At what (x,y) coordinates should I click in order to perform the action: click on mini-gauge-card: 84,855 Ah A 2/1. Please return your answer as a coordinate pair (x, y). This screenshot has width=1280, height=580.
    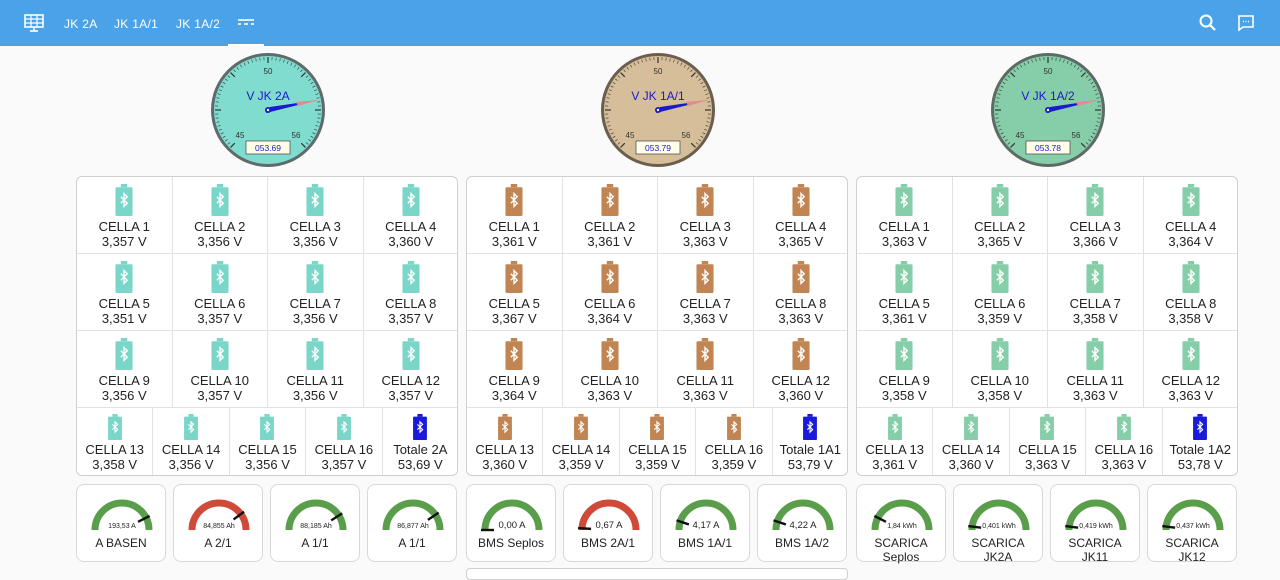
    Looking at the image, I should click on (218, 523).